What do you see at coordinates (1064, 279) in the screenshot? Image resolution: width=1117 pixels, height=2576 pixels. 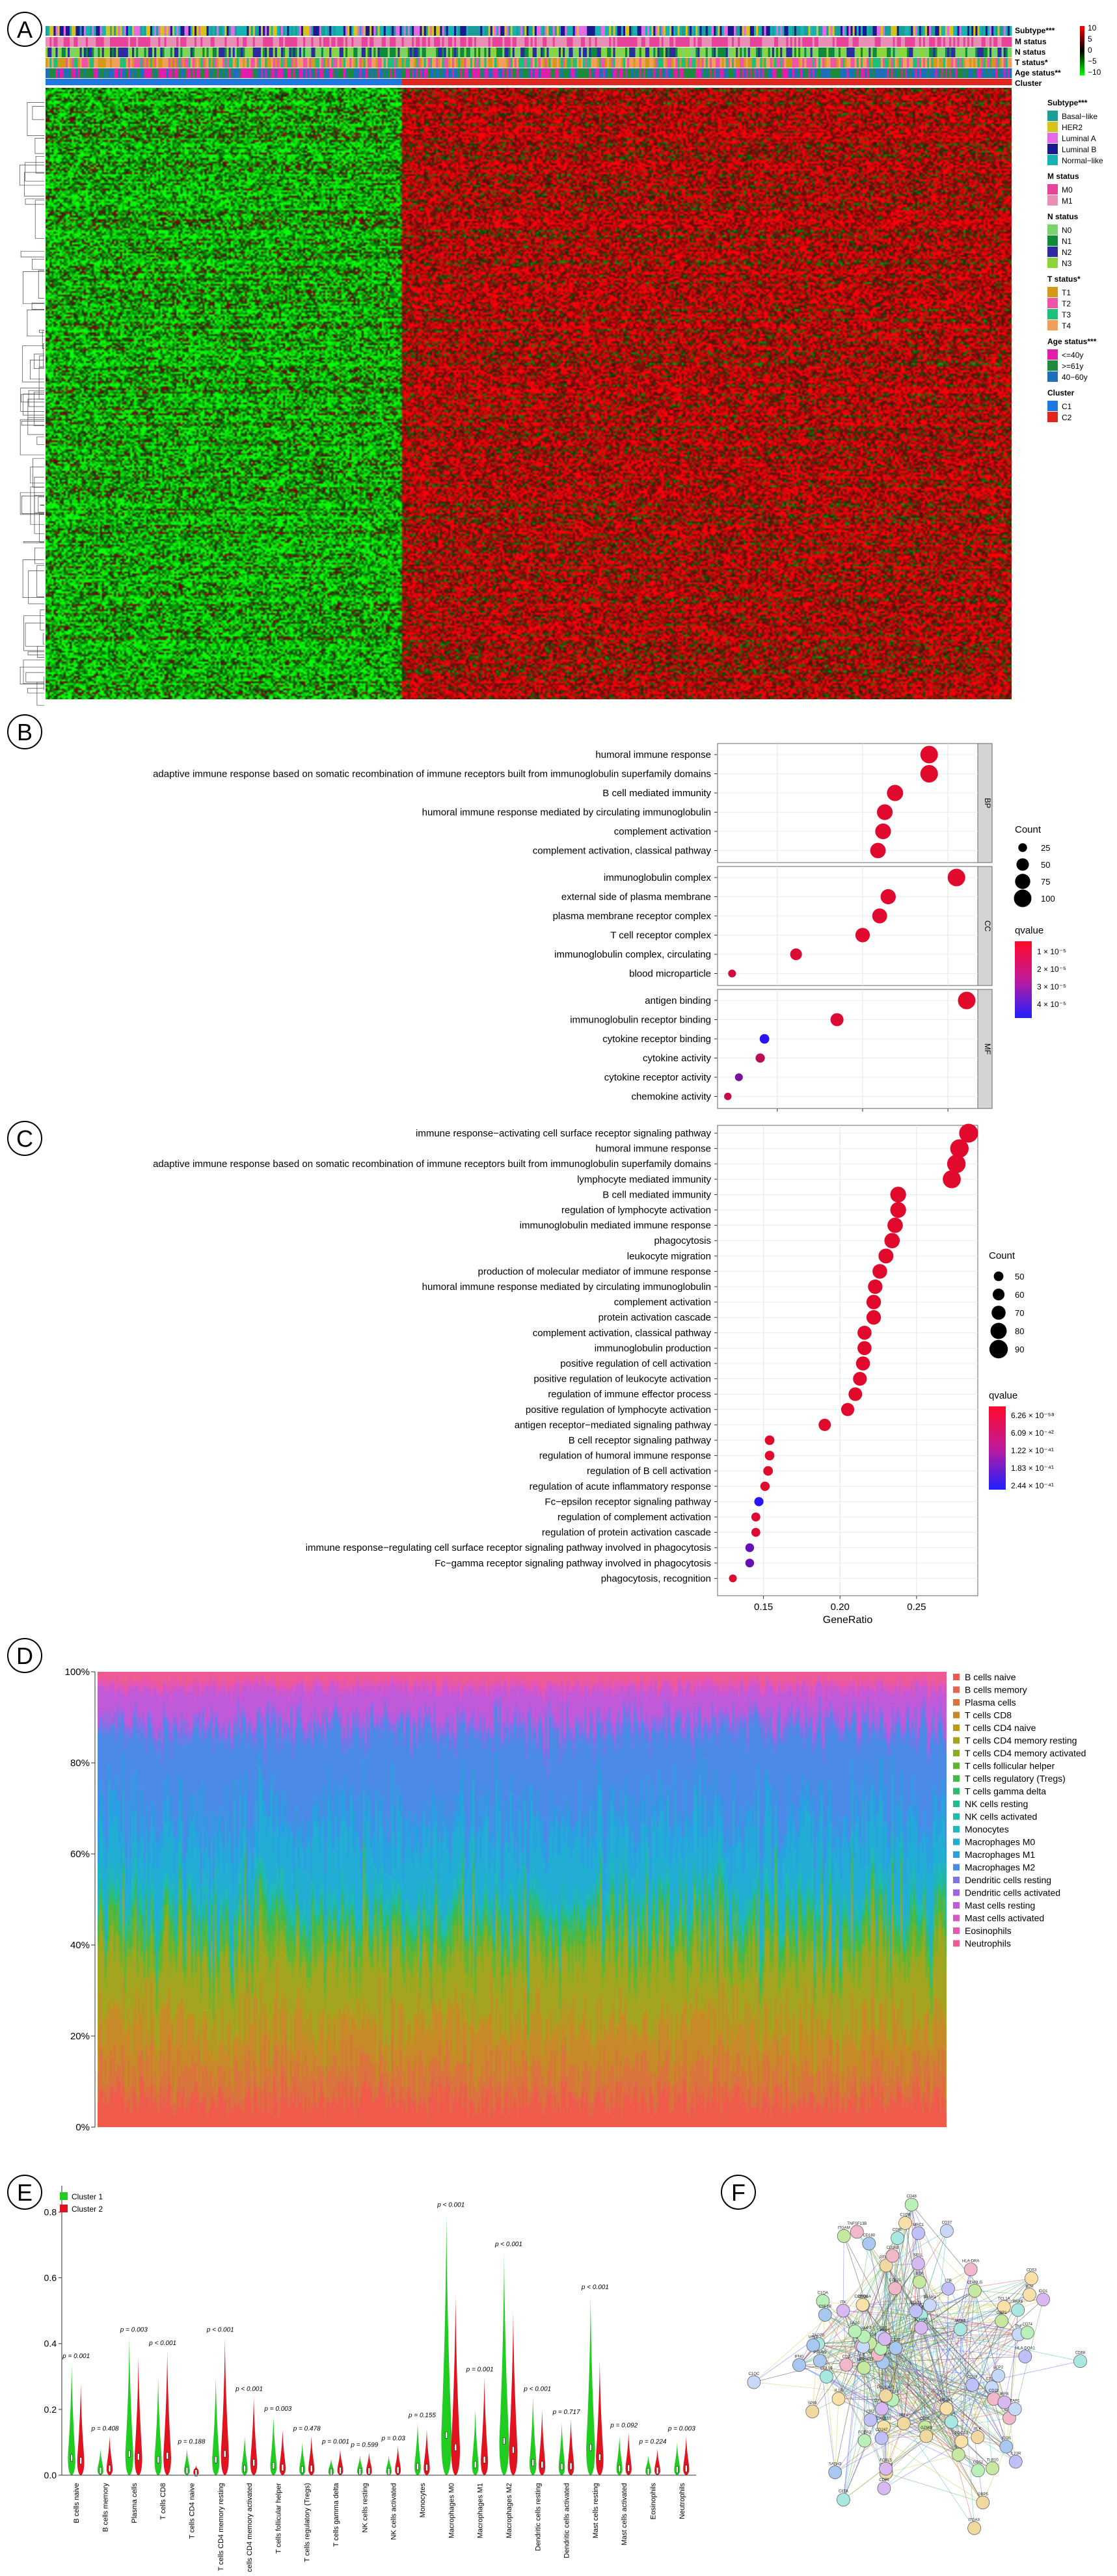 I see `legend-title: T status*` at bounding box center [1064, 279].